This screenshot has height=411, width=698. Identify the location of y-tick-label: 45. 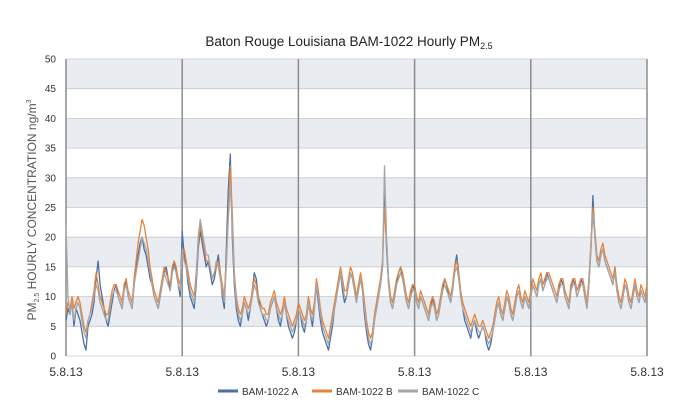
(51, 89).